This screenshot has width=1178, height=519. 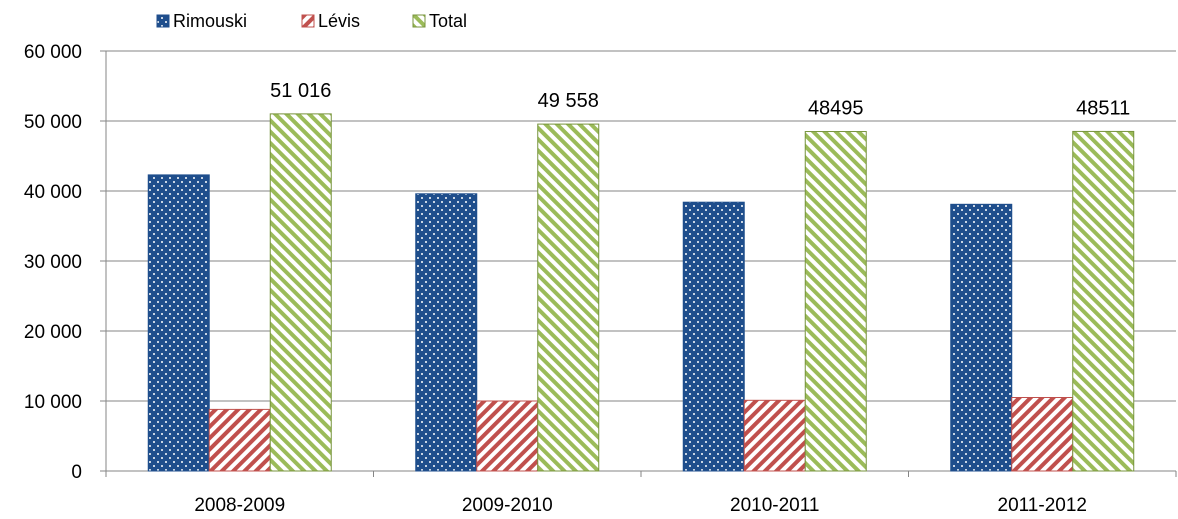 What do you see at coordinates (448, 21) in the screenshot?
I see `legend-label: Total` at bounding box center [448, 21].